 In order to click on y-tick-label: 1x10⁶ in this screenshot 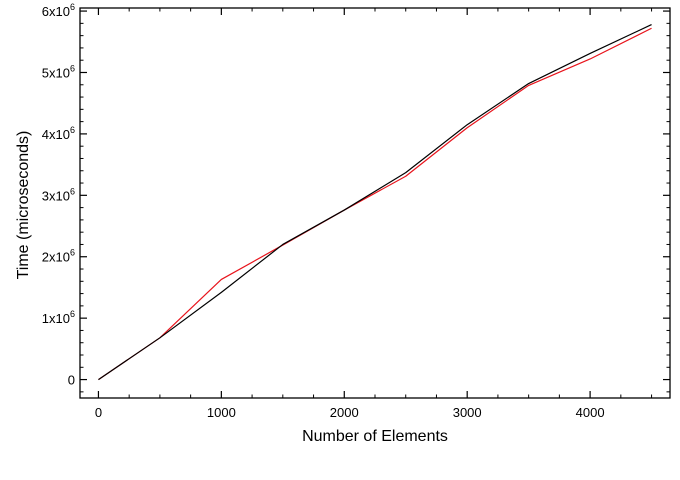, I will do `click(58, 317)`.